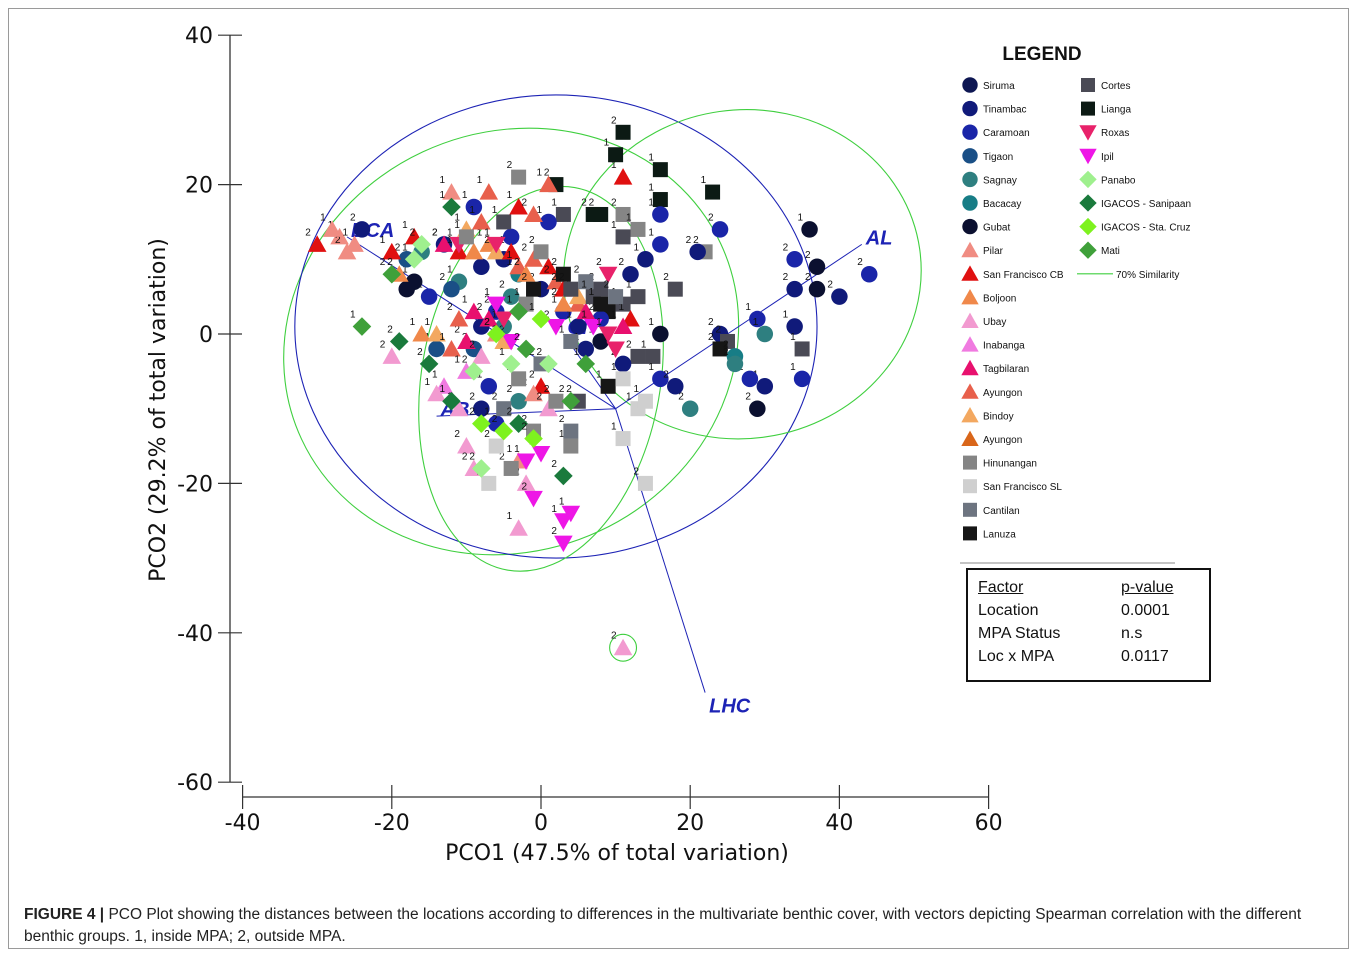 The image size is (1357, 957). What do you see at coordinates (998, 157) in the screenshot?
I see `legend-label: Tigaon` at bounding box center [998, 157].